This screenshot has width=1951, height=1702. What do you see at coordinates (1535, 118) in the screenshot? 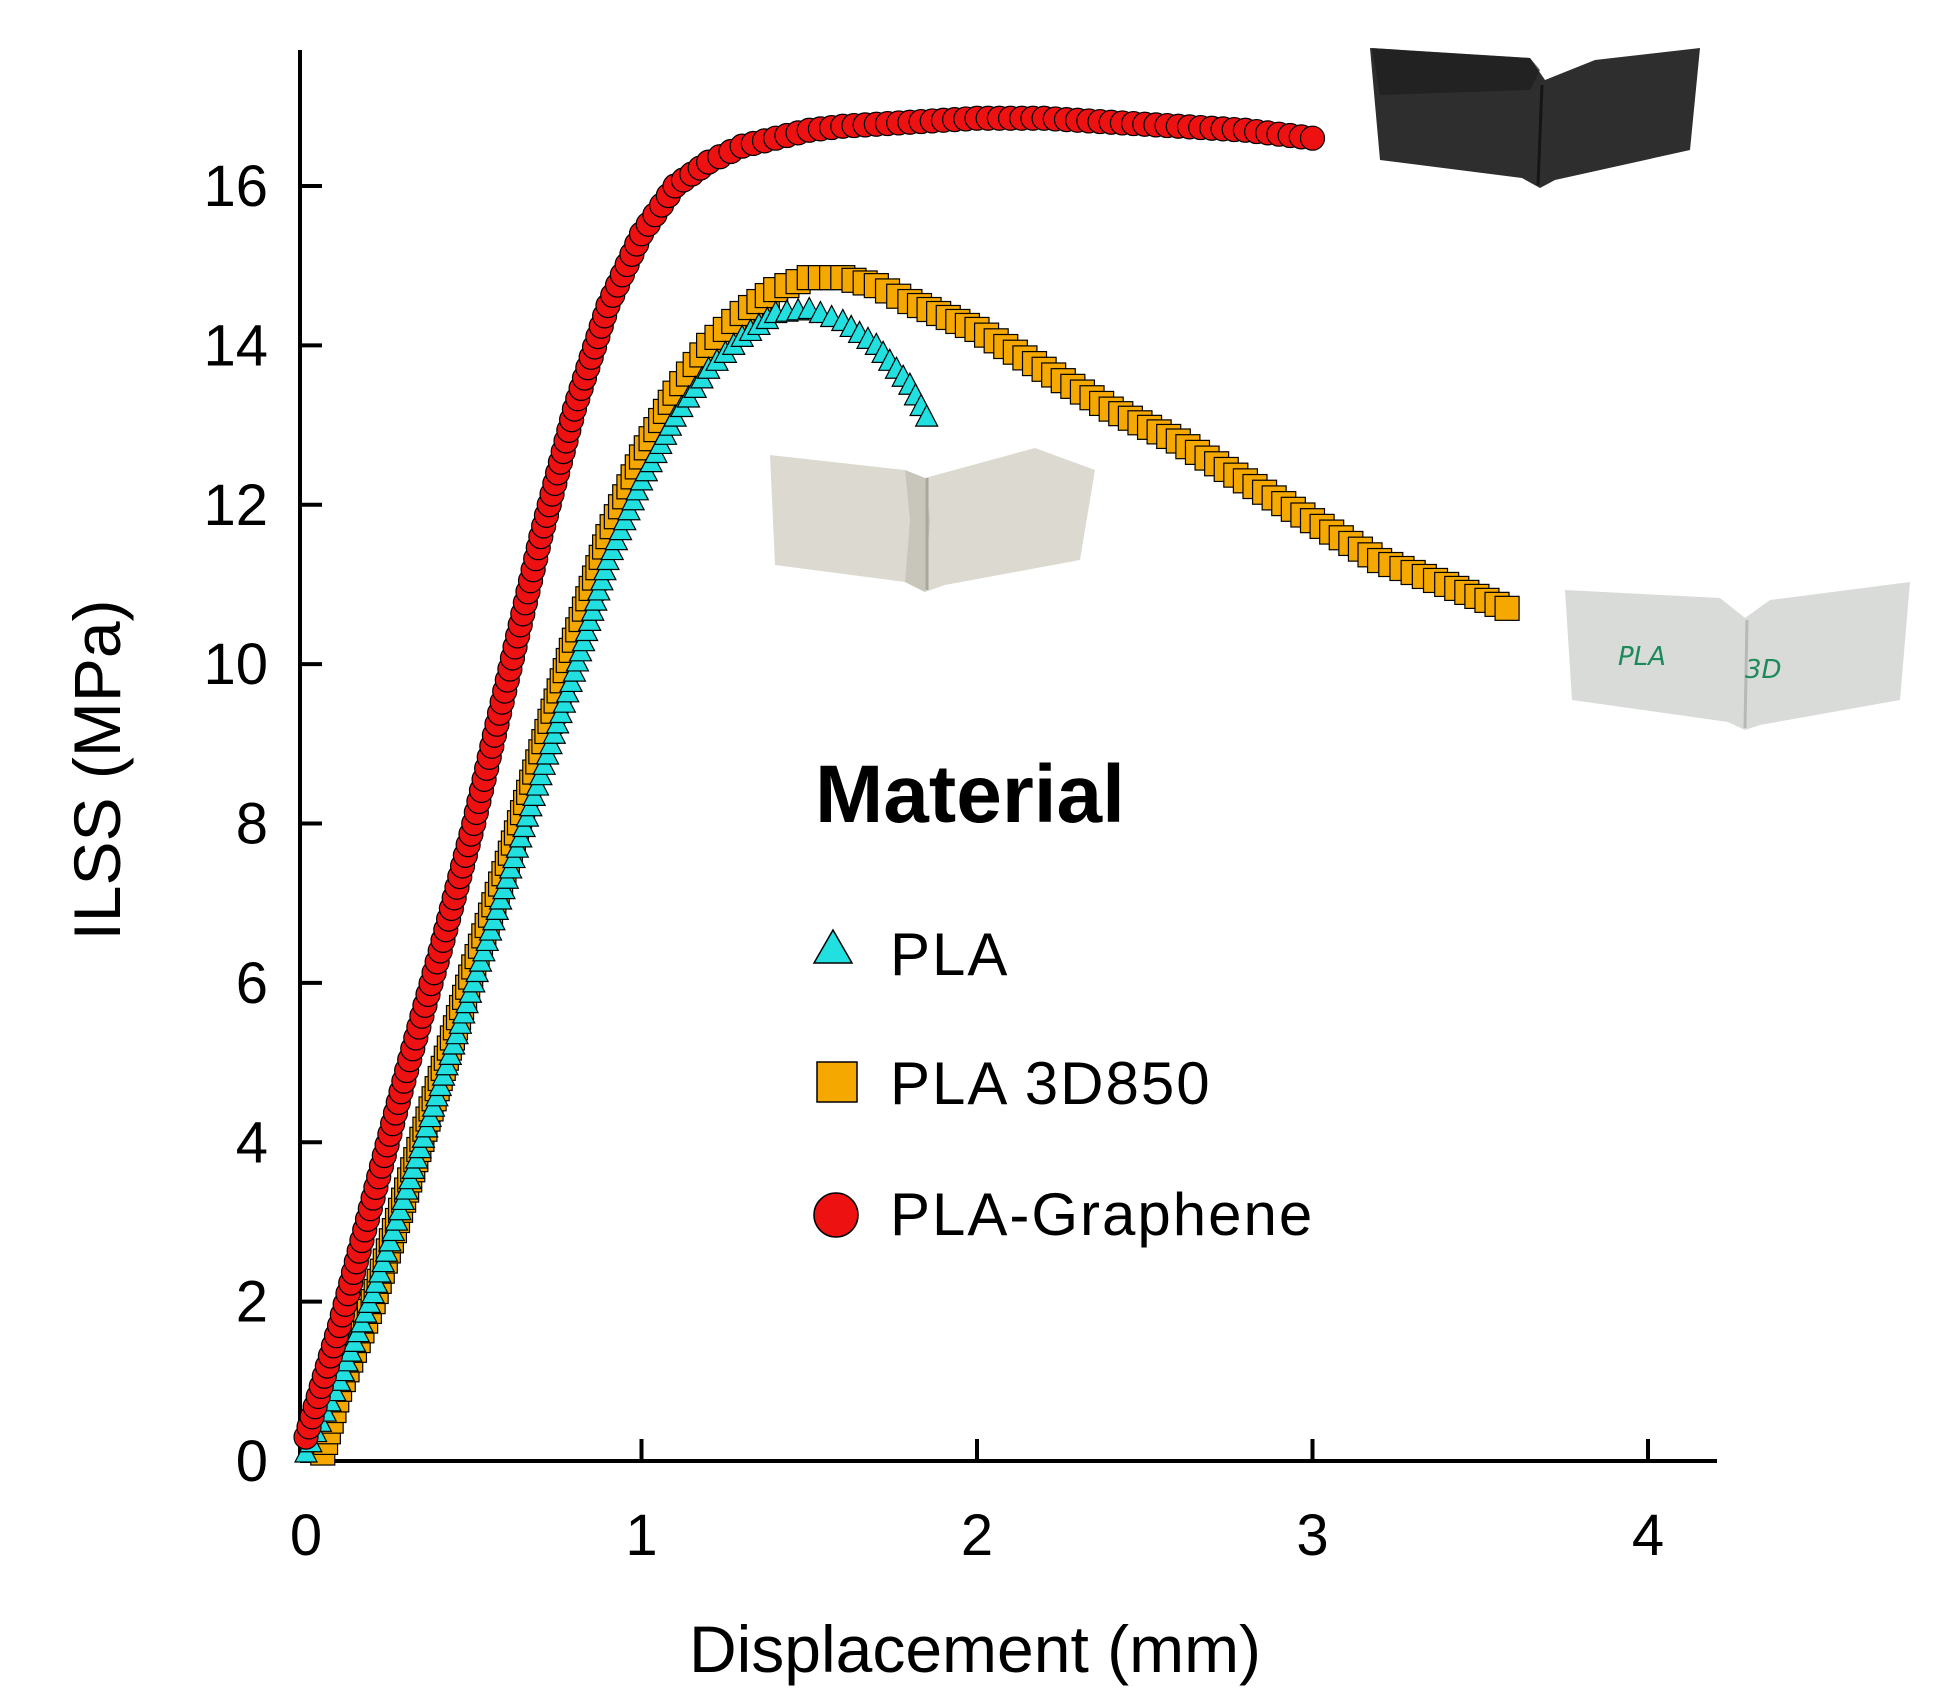
I see `pla-graphene-specimen-photo` at bounding box center [1535, 118].